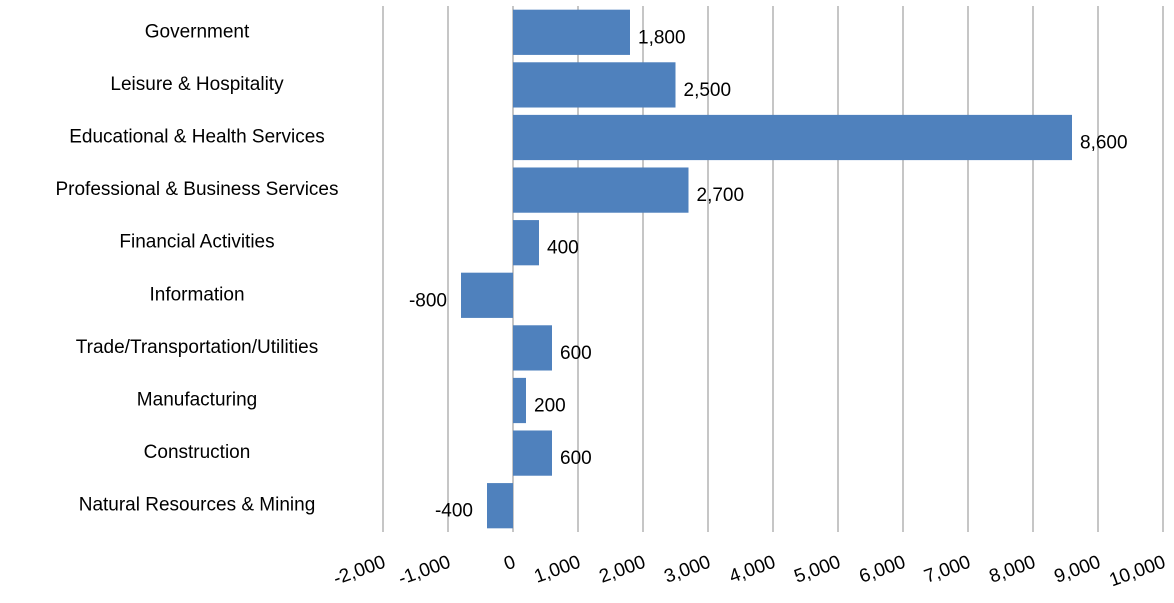 This screenshot has width=1174, height=603. Describe the element at coordinates (721, 195) in the screenshot. I see `data-label: 2,700` at that location.